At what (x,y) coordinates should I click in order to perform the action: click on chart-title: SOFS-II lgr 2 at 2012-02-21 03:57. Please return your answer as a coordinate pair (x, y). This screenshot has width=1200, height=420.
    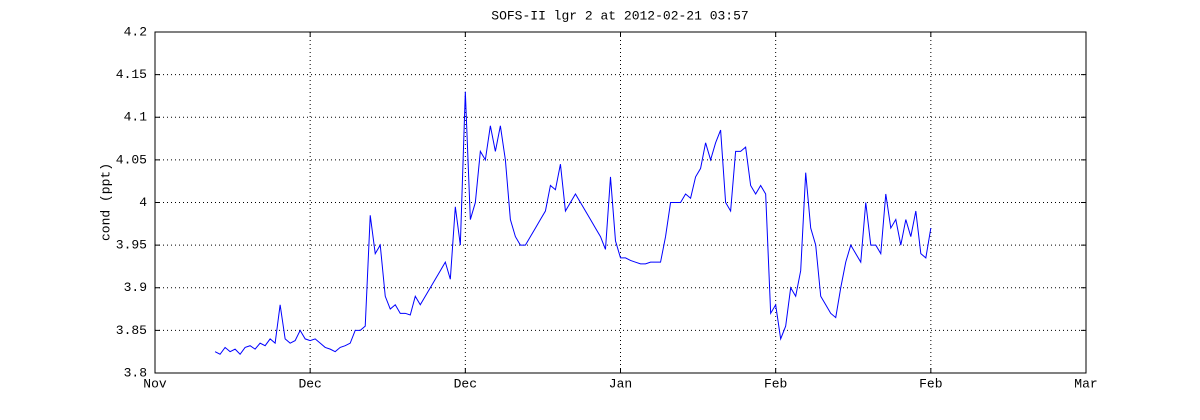
    Looking at the image, I should click on (619, 15).